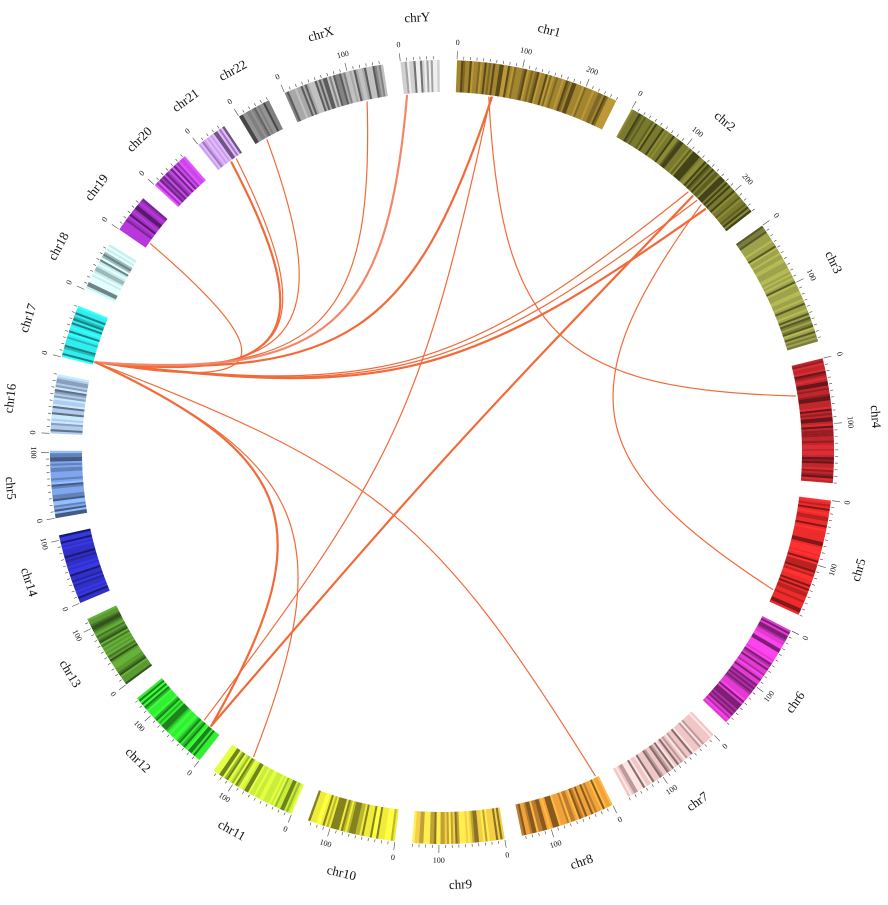 The image size is (888, 905). I want to click on link-chr17-chr19, so click(168, 308).